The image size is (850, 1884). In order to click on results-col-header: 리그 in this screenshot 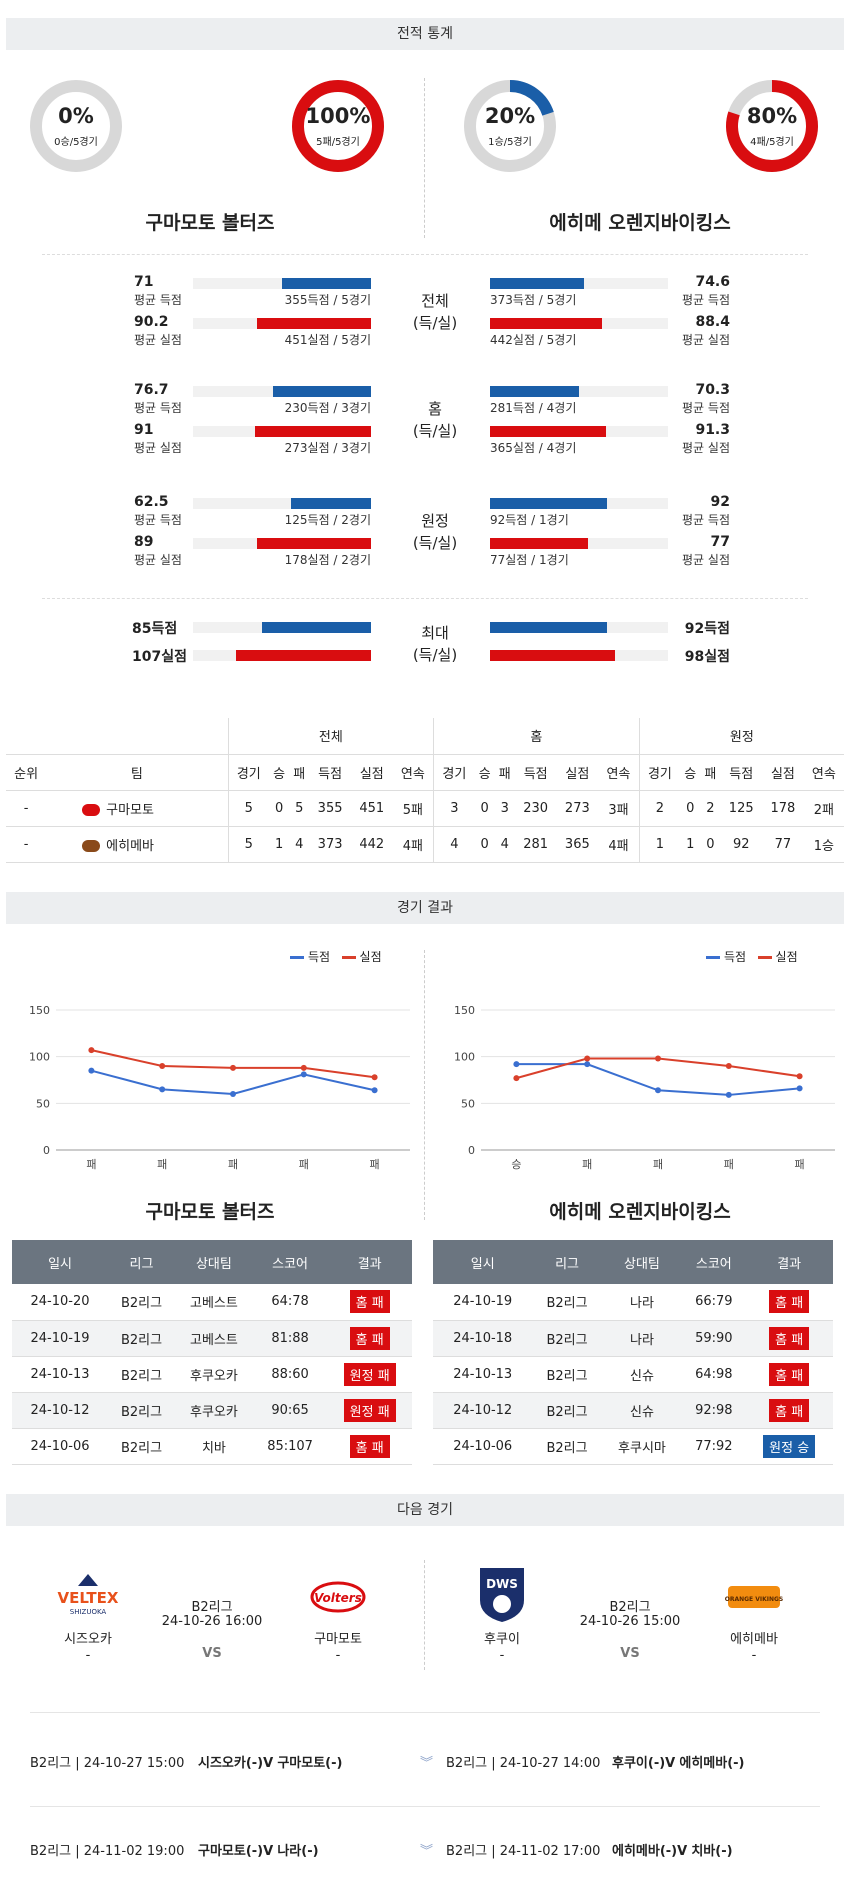, I will do `click(141, 1262)`.